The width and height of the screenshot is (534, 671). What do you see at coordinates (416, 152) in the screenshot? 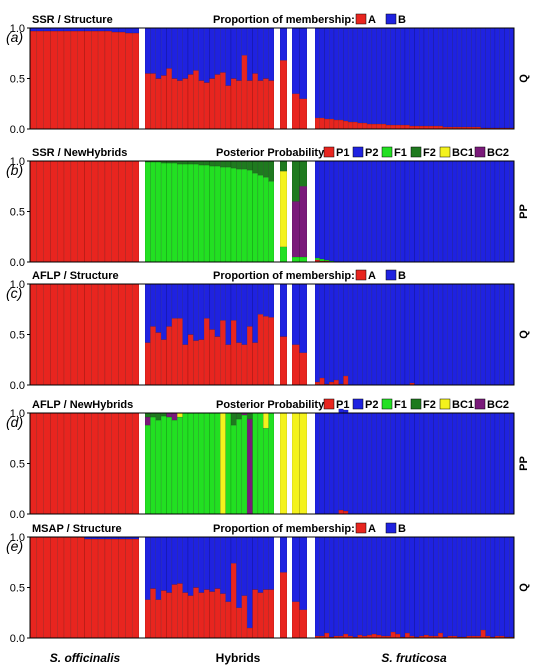
I see `panel-1-legend-swatch-F2` at bounding box center [416, 152].